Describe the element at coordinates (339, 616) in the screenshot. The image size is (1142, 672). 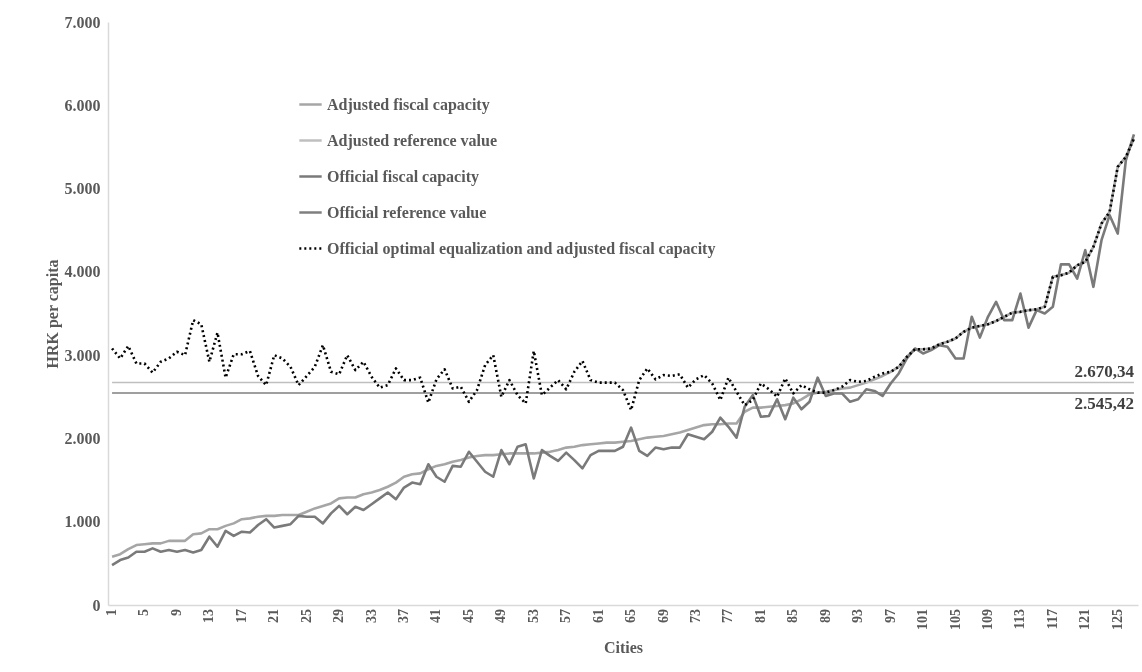
I see `x-tick-label: 29` at that location.